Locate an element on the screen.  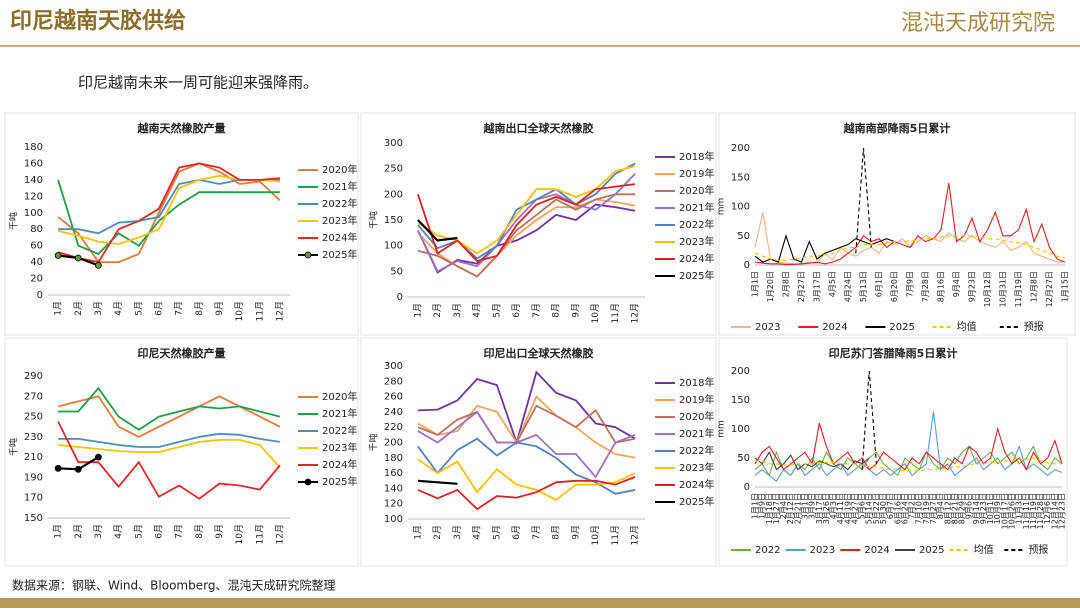
x-tick-label: 6月7日 is located at coordinates (890, 506).